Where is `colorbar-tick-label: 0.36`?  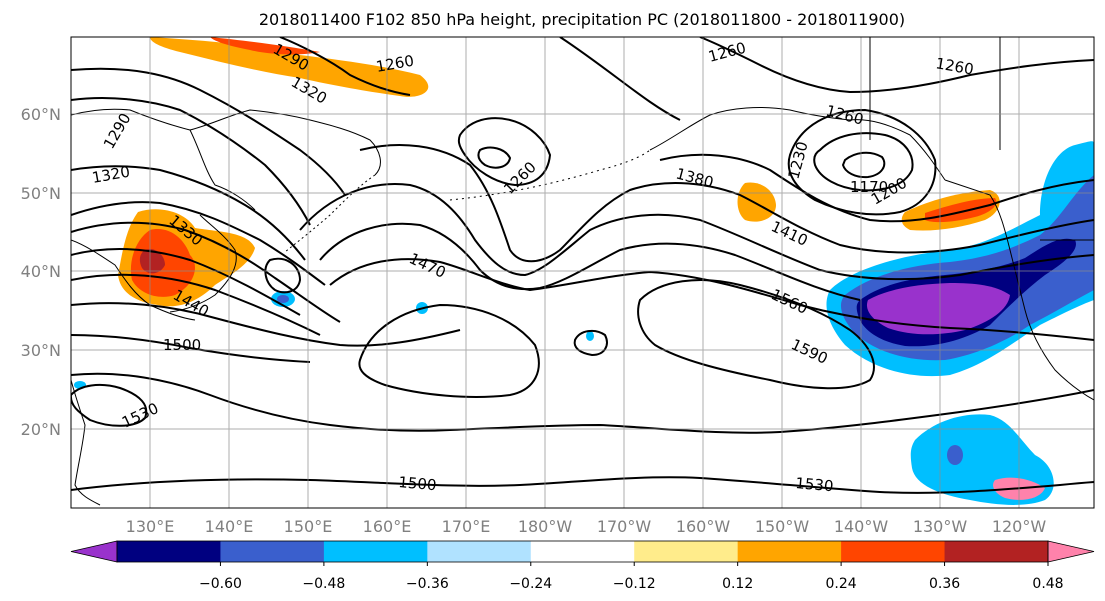
colorbar-tick-label: 0.36 is located at coordinates (944, 584).